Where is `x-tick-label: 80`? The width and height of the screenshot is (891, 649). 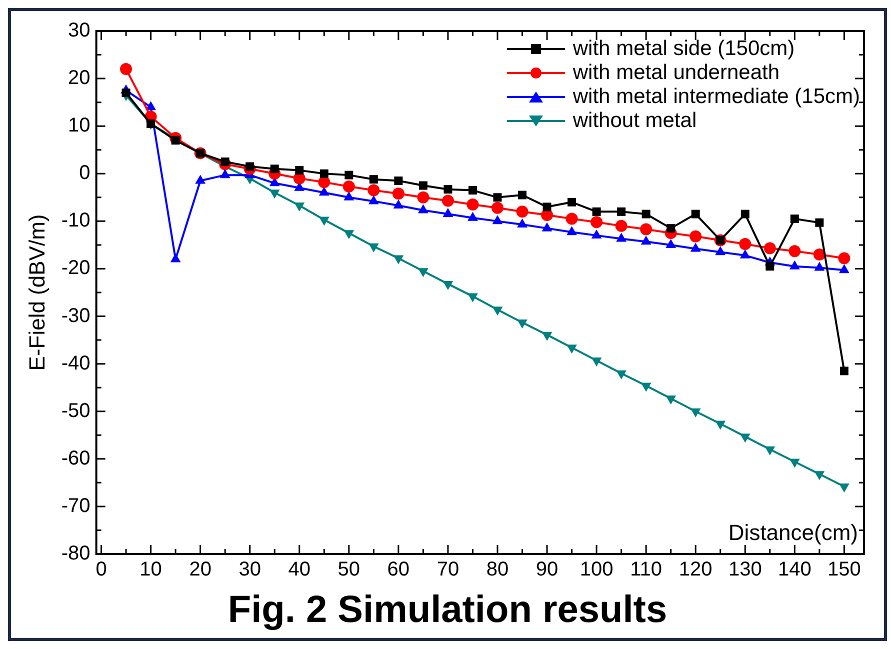
x-tick-label: 80 is located at coordinates (497, 569).